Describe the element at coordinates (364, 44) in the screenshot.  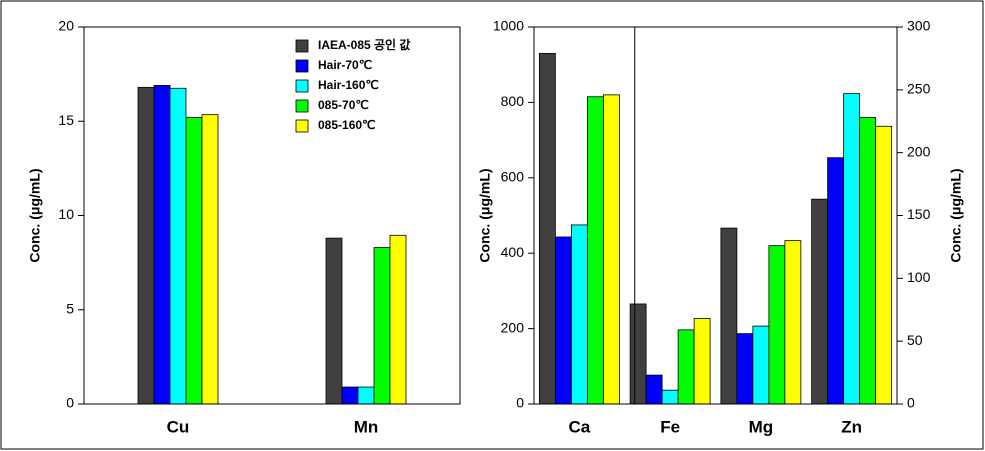
I see `legend-label: IAEA-085 공인 값` at that location.